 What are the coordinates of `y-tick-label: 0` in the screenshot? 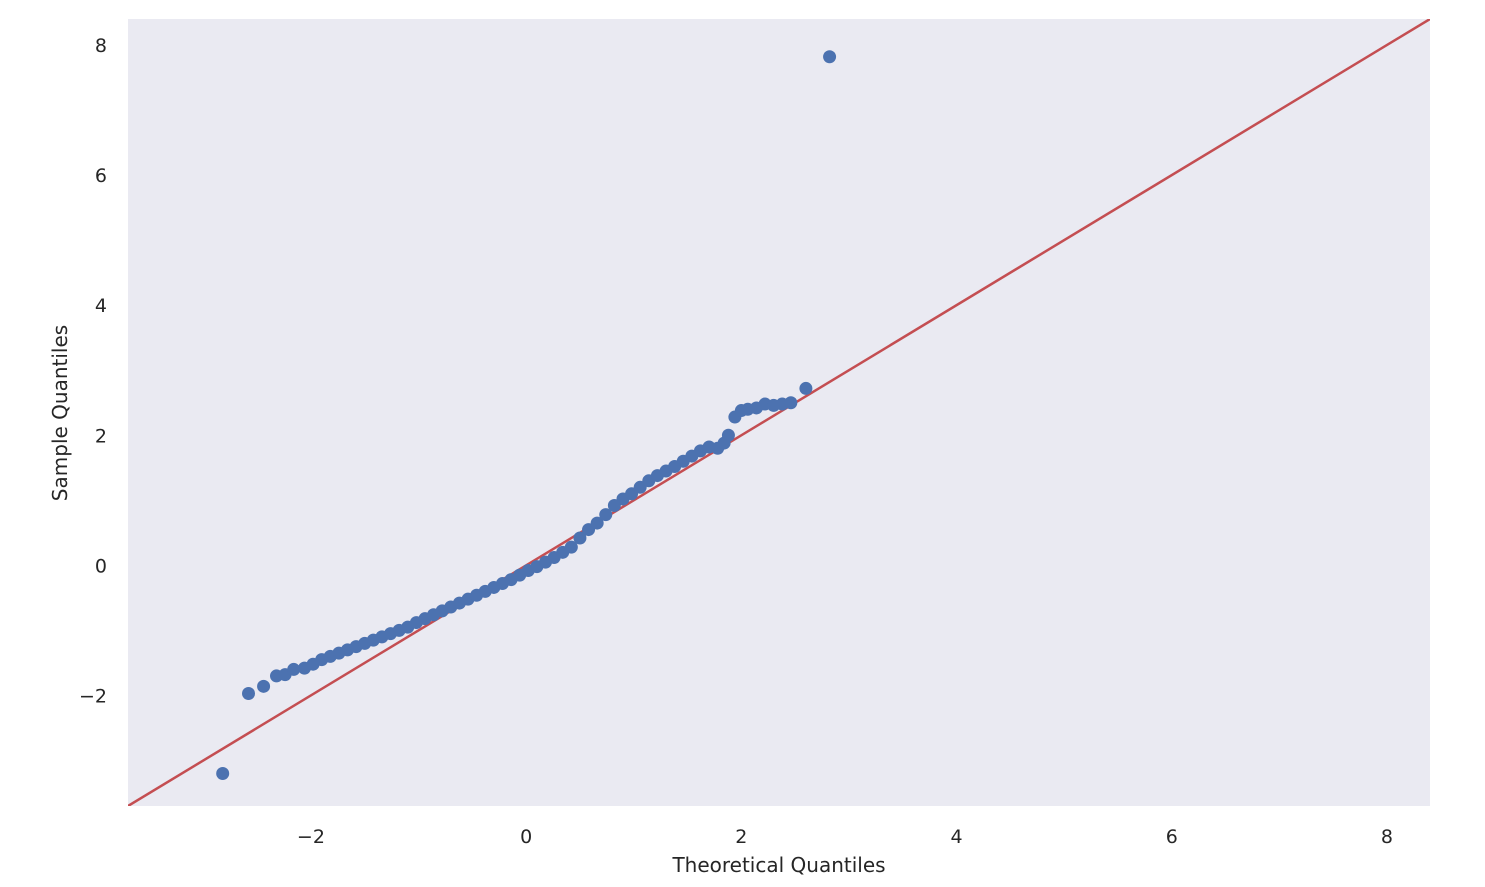 It's located at (101, 566).